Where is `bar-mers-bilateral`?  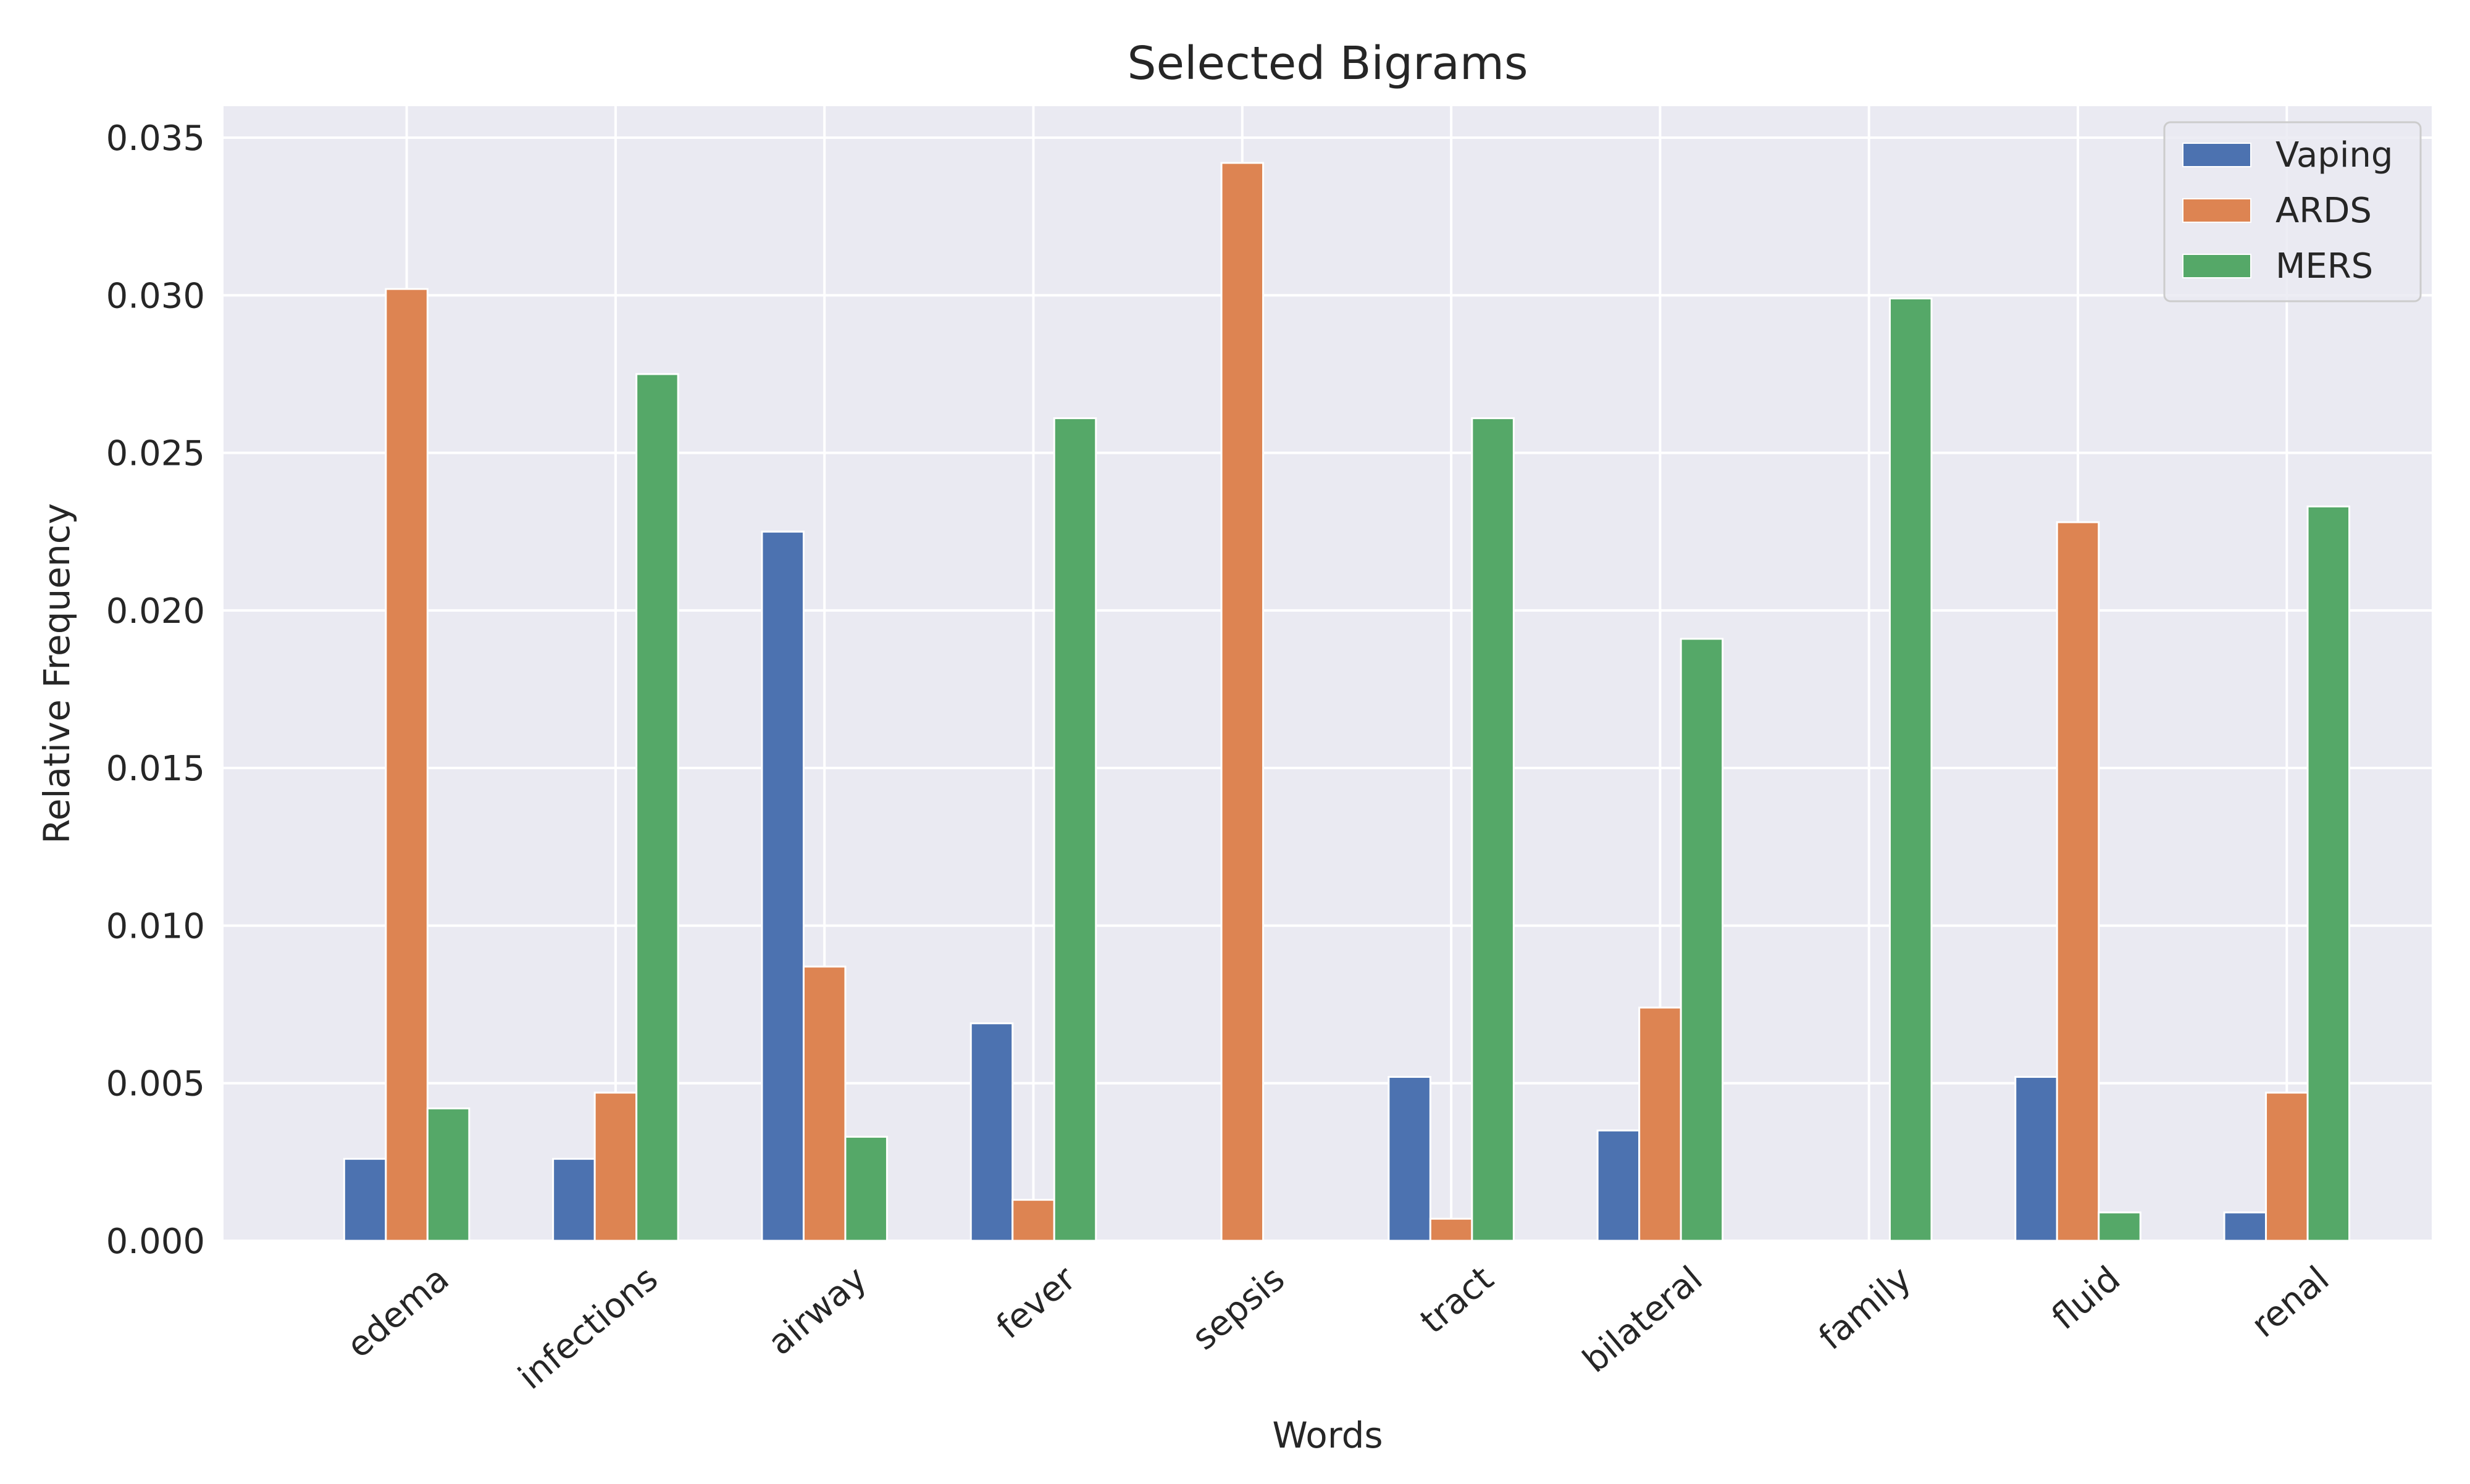
bar-mers-bilateral is located at coordinates (1702, 940).